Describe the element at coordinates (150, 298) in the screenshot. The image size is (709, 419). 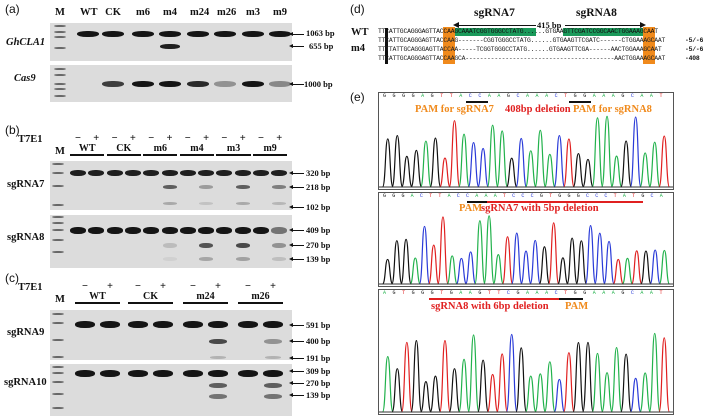
I see `group-label-ck: CK` at that location.